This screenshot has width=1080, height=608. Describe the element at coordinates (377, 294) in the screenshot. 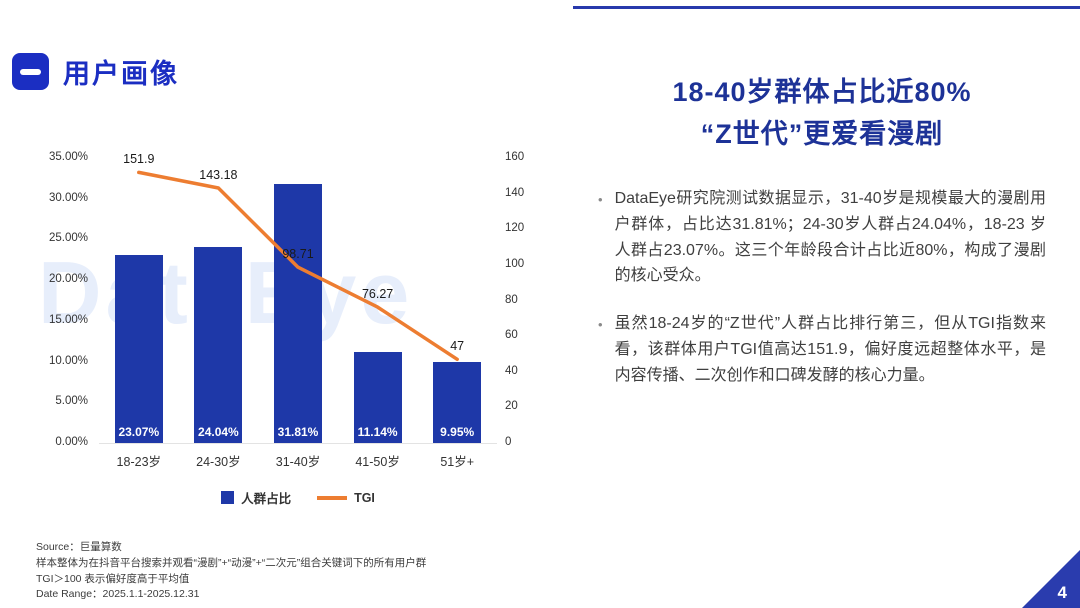

I see `tgi-value-label: 76.27` at that location.